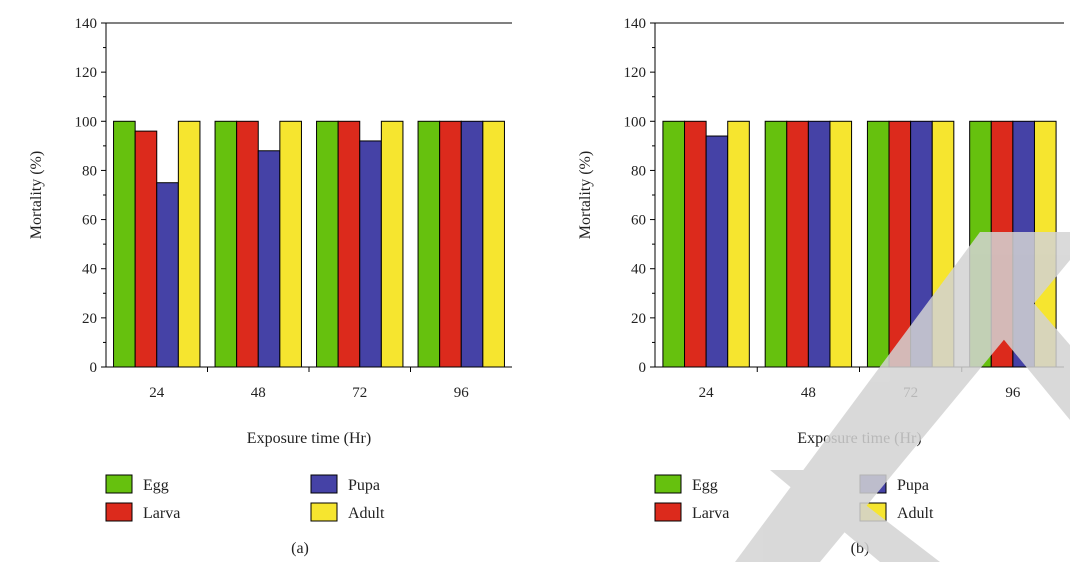 This screenshot has width=1070, height=562. Describe the element at coordinates (245, 498) in the screenshot. I see `legend: Egg Larva Pupa Adult` at that location.